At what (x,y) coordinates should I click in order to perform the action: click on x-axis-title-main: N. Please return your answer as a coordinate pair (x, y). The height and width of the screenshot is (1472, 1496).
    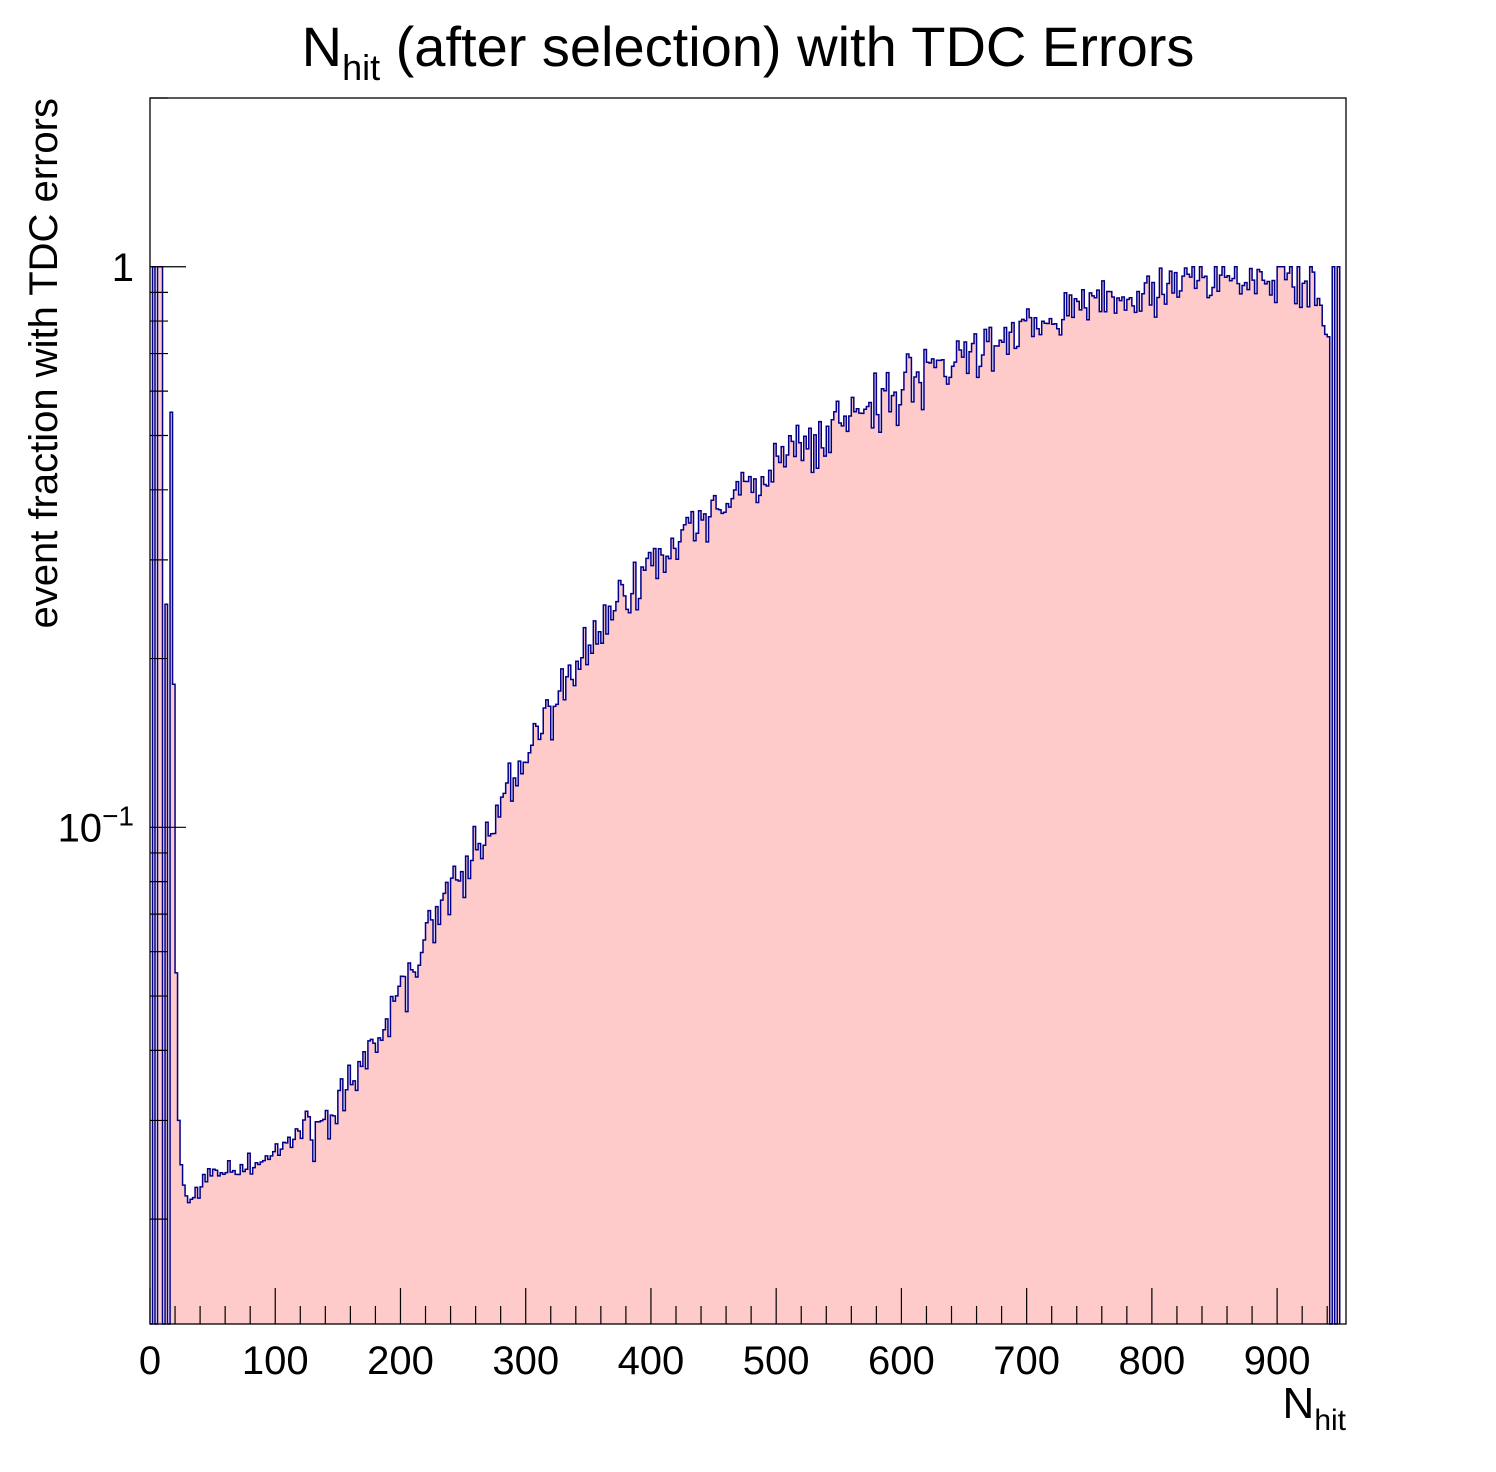
    Looking at the image, I should click on (1299, 1403).